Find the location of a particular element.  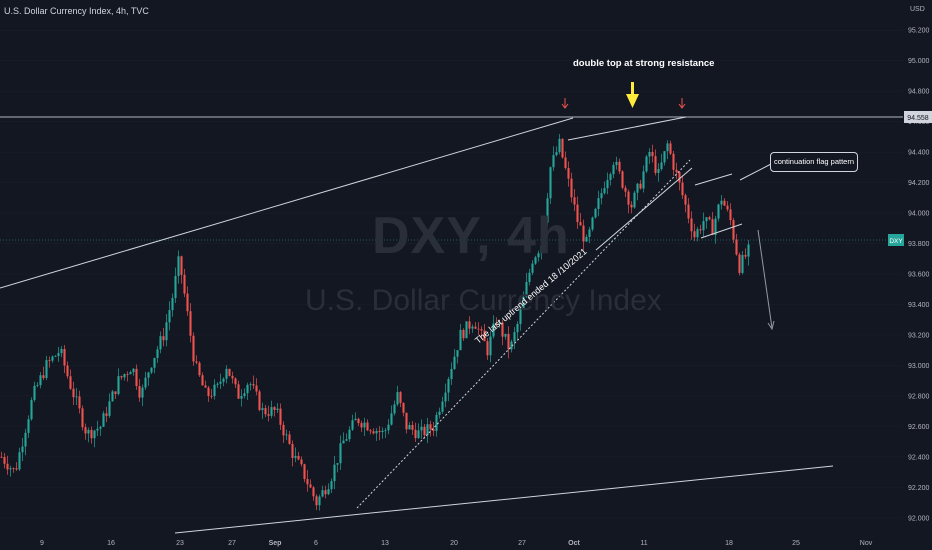

rising-support-line is located at coordinates (644, 209).